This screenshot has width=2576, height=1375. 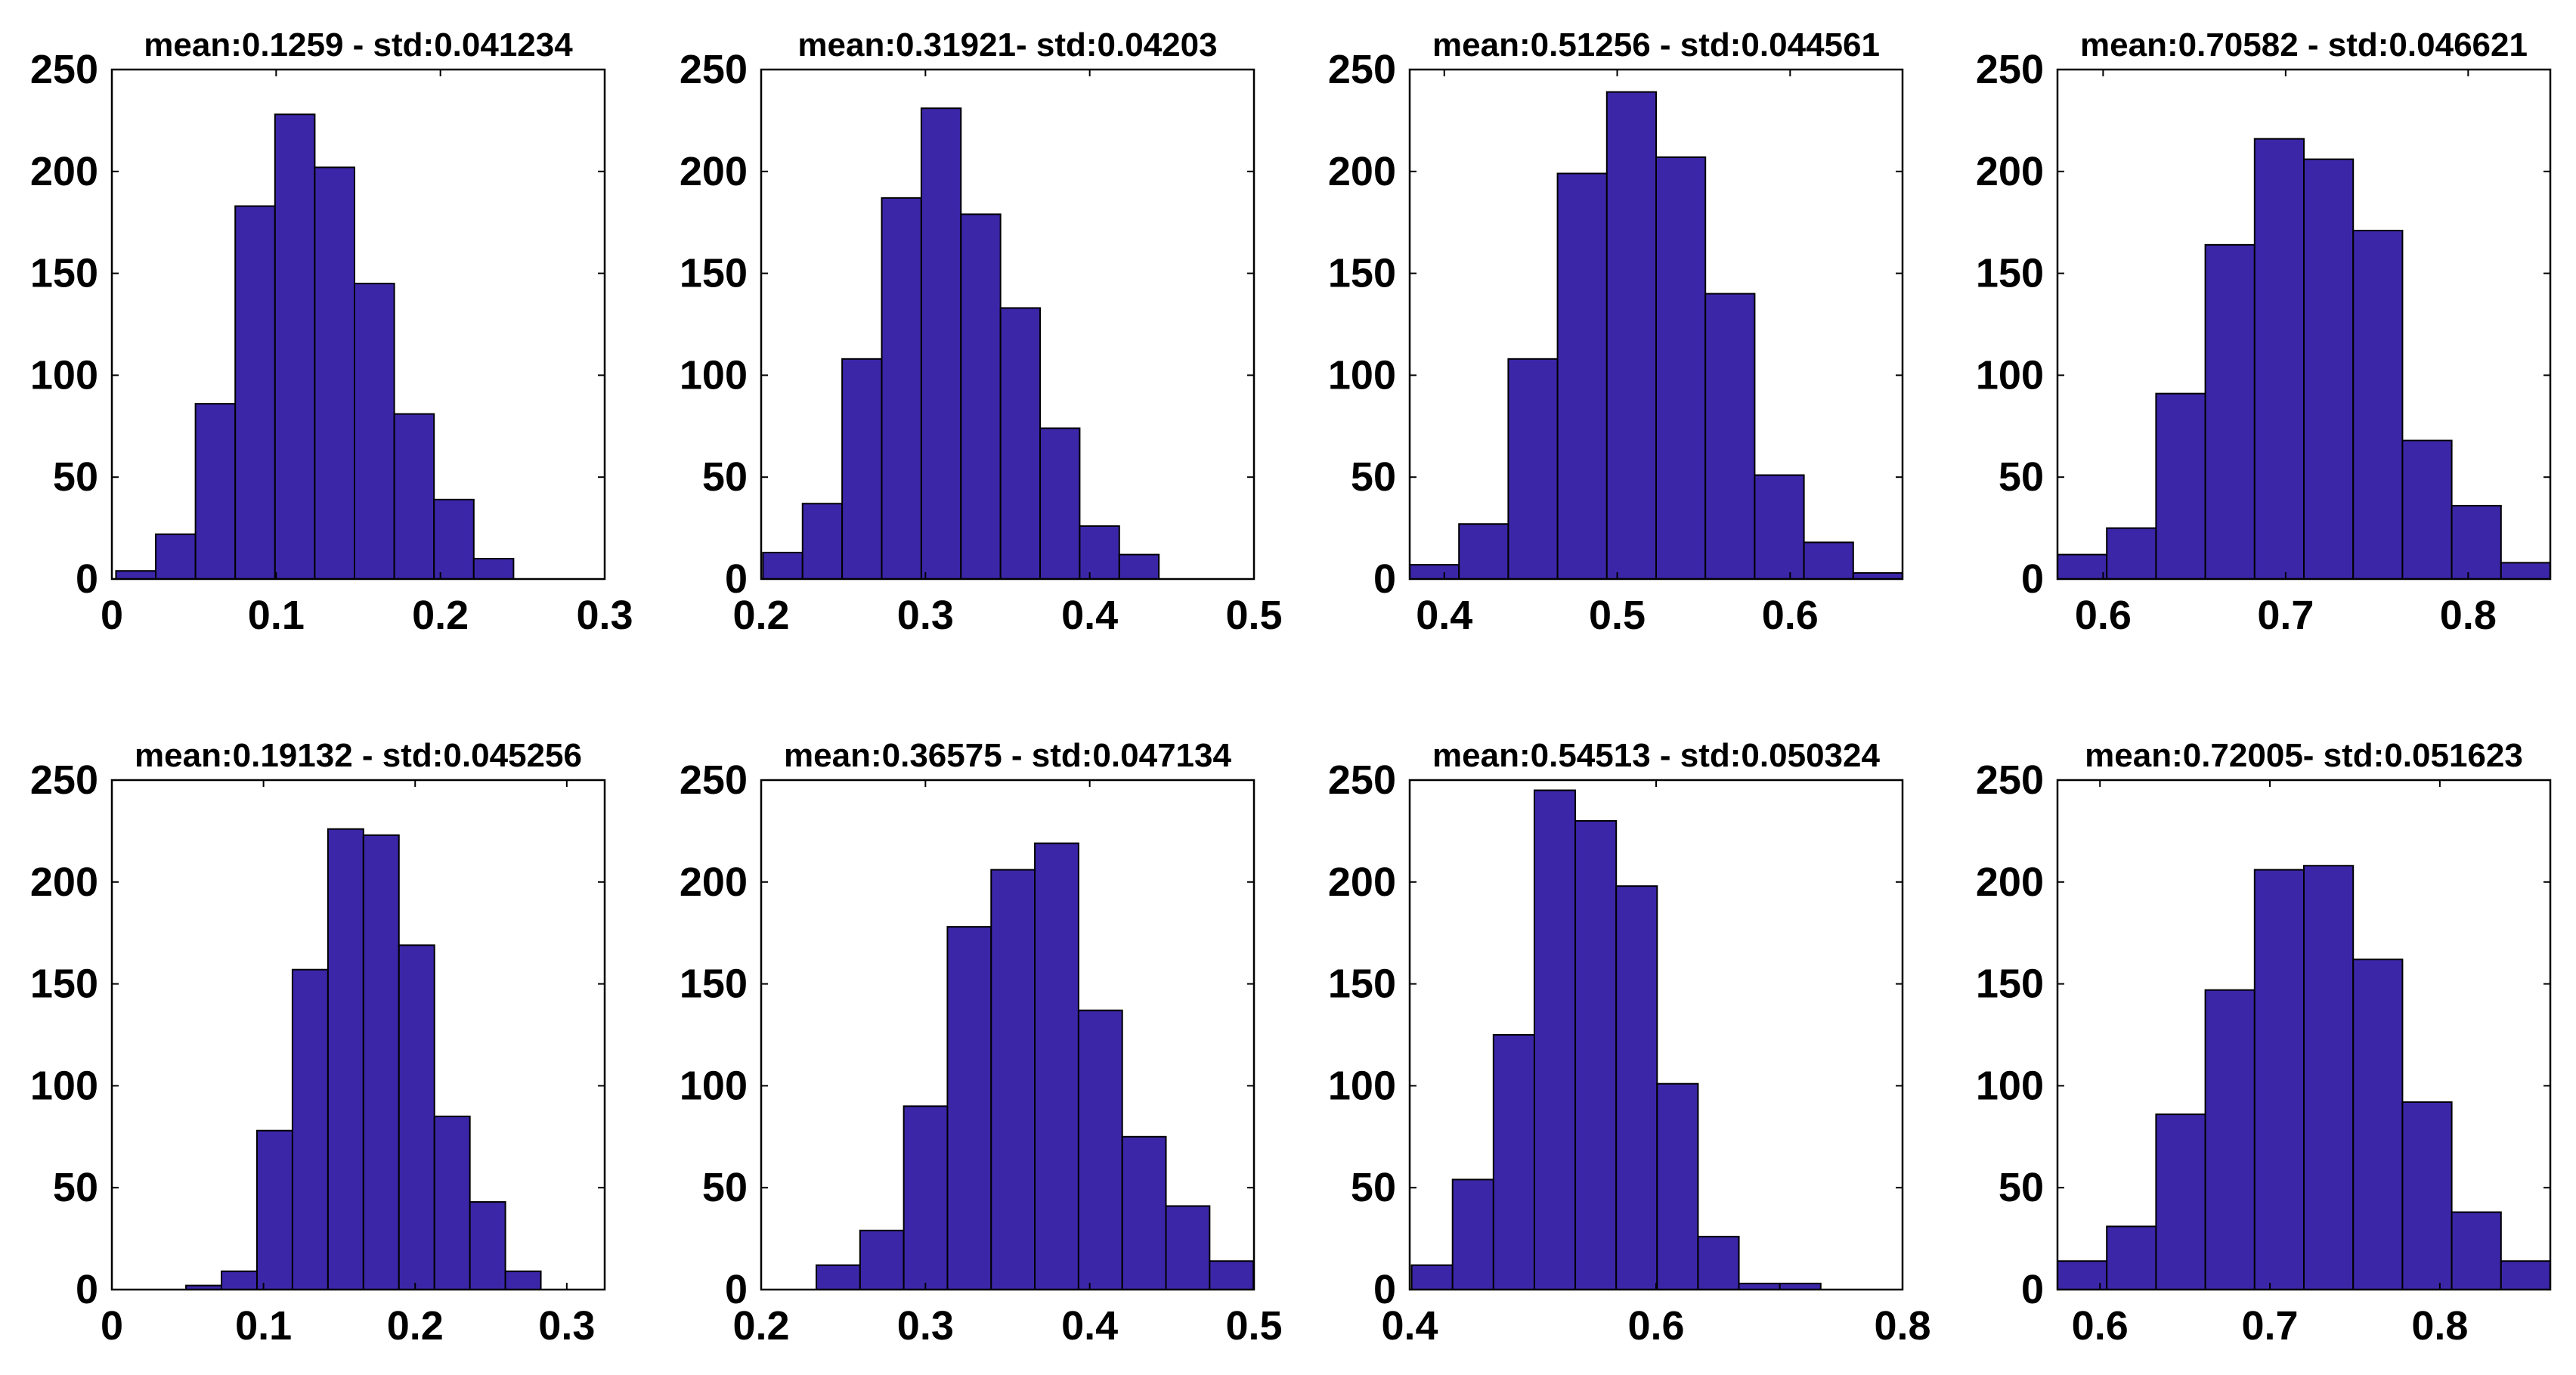 What do you see at coordinates (925, 615) in the screenshot?
I see `x-tick-label: 0.3` at bounding box center [925, 615].